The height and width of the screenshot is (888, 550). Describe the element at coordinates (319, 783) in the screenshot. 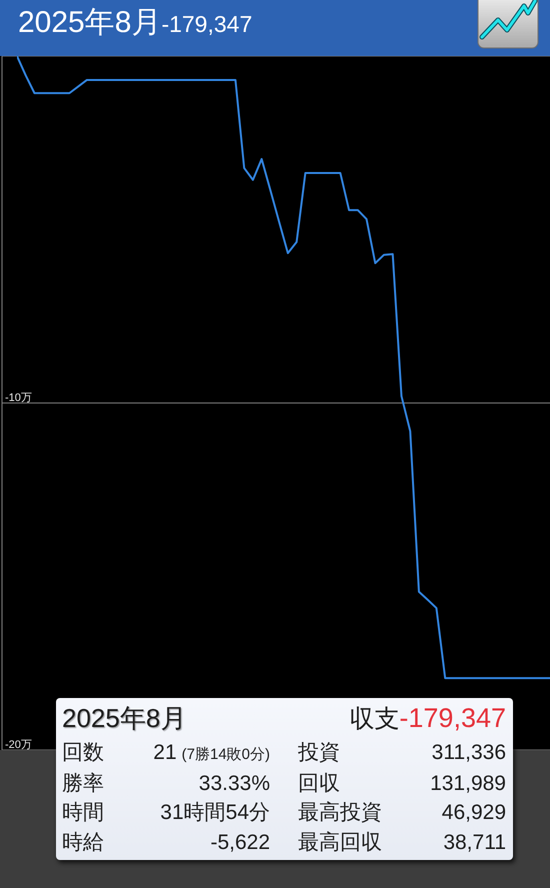

I see `text: 回収` at that location.